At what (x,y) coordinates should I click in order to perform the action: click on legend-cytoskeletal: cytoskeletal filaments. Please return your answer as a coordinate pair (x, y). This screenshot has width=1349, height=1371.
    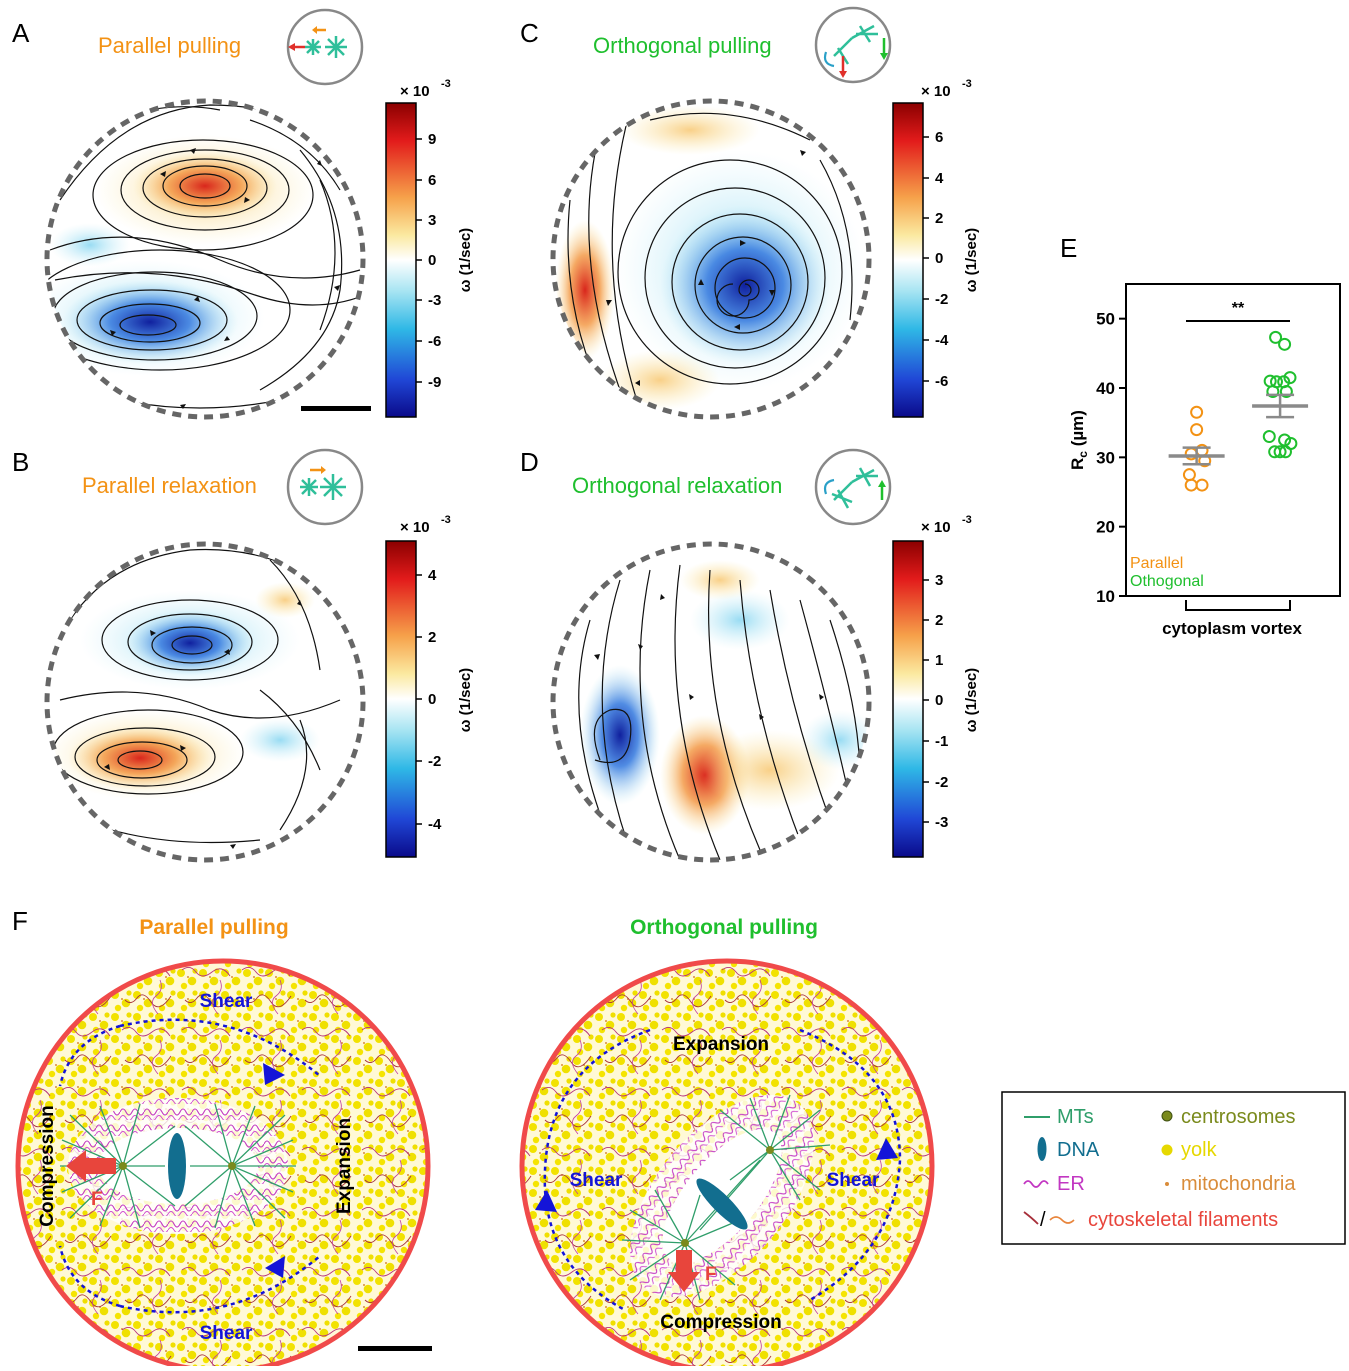
    Looking at the image, I should click on (1183, 1220).